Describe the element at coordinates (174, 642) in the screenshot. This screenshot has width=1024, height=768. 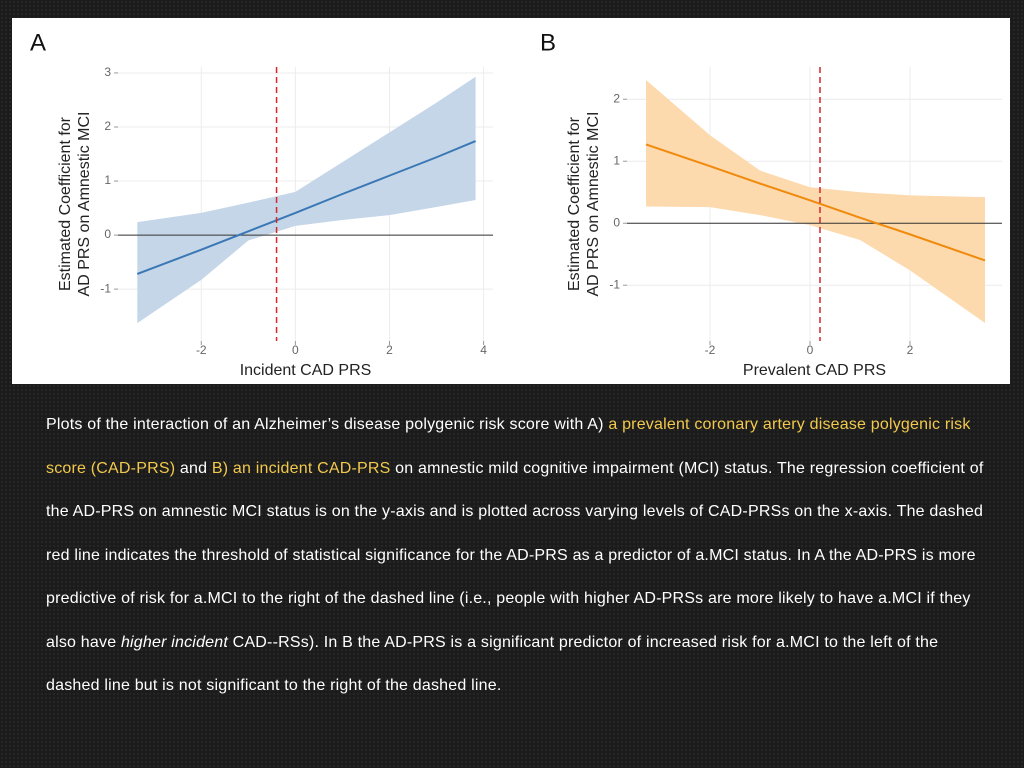
I see `caption-text: higher incident` at that location.